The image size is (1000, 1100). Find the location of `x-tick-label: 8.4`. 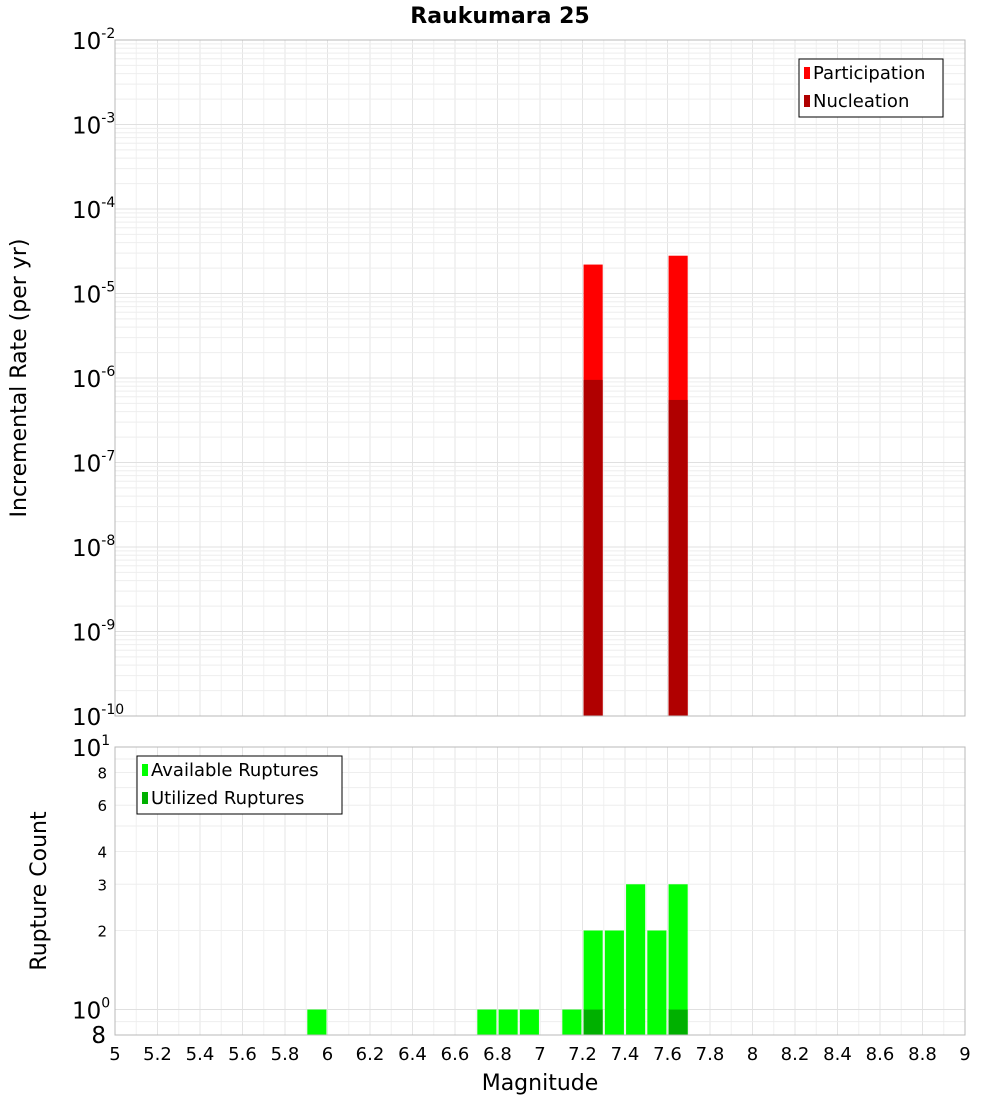

x-tick-label: 8.4 is located at coordinates (837, 1054).